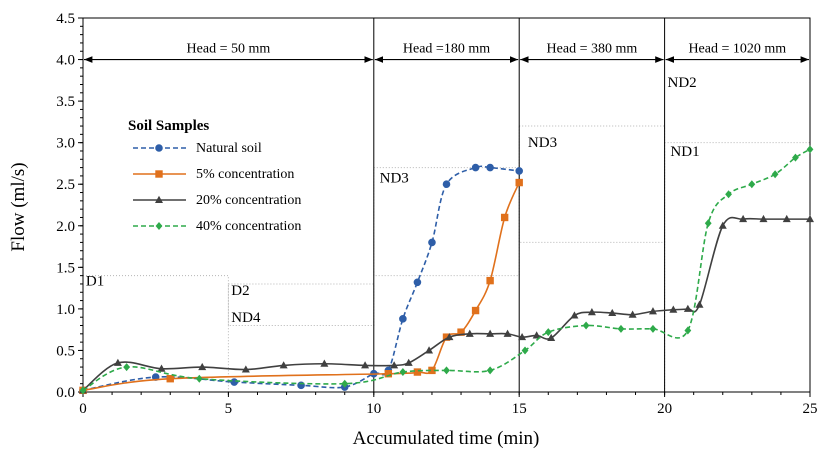 This screenshot has width=817, height=450. What do you see at coordinates (229, 409) in the screenshot?
I see `x-tick-label: 5` at bounding box center [229, 409].